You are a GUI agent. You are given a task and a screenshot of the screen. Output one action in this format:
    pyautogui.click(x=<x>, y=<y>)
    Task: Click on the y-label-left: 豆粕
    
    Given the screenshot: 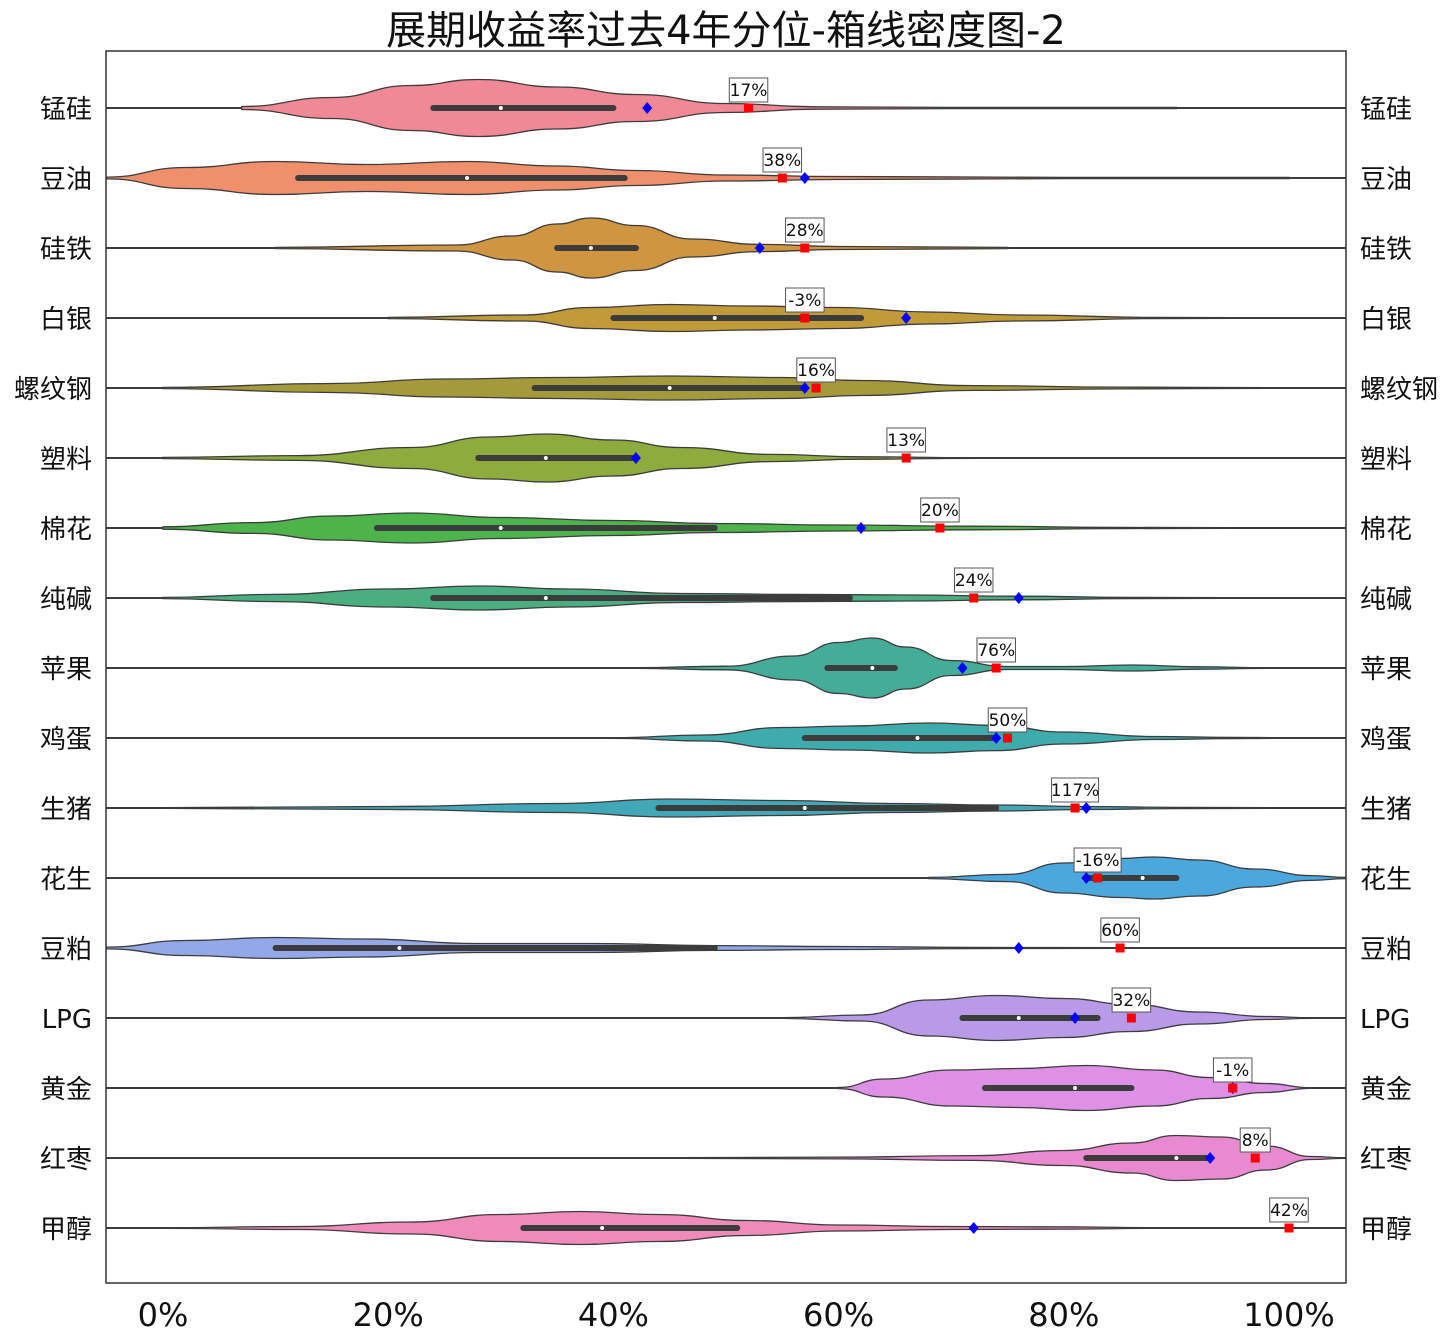 What is the action you would take?
    pyautogui.click(x=66, y=950)
    